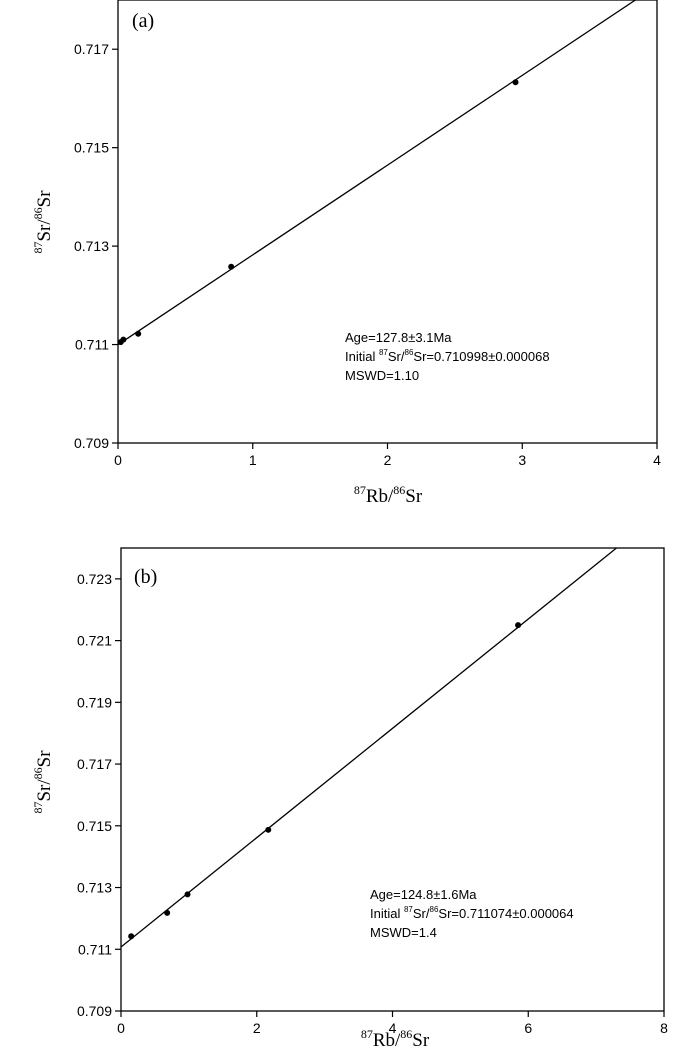 This screenshot has width=700, height=1054. I want to click on annotation-age: Age=127.8±3.1Ma, so click(398, 337).